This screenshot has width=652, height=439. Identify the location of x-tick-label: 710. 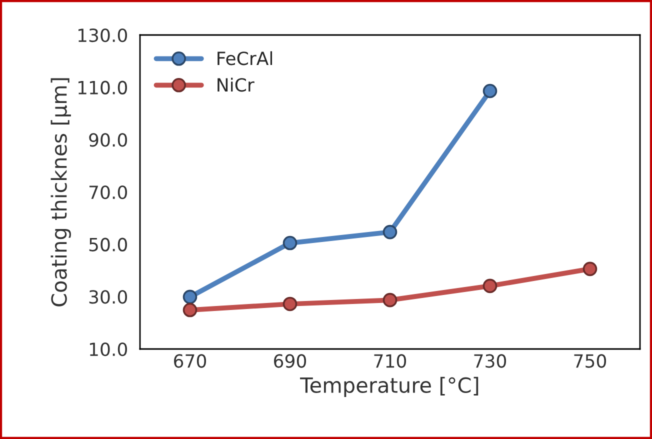
(390, 361).